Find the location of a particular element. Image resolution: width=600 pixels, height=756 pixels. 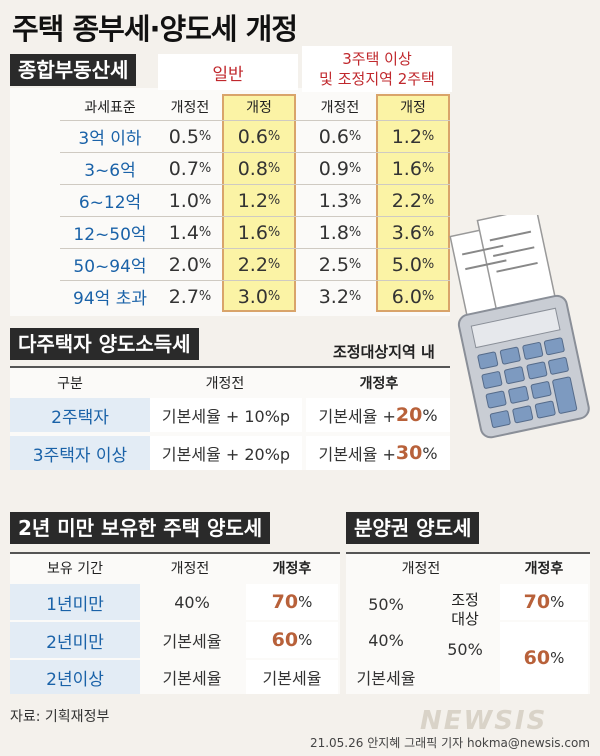

multi-header: 다주택자 양도소득세 is located at coordinates (104, 344).